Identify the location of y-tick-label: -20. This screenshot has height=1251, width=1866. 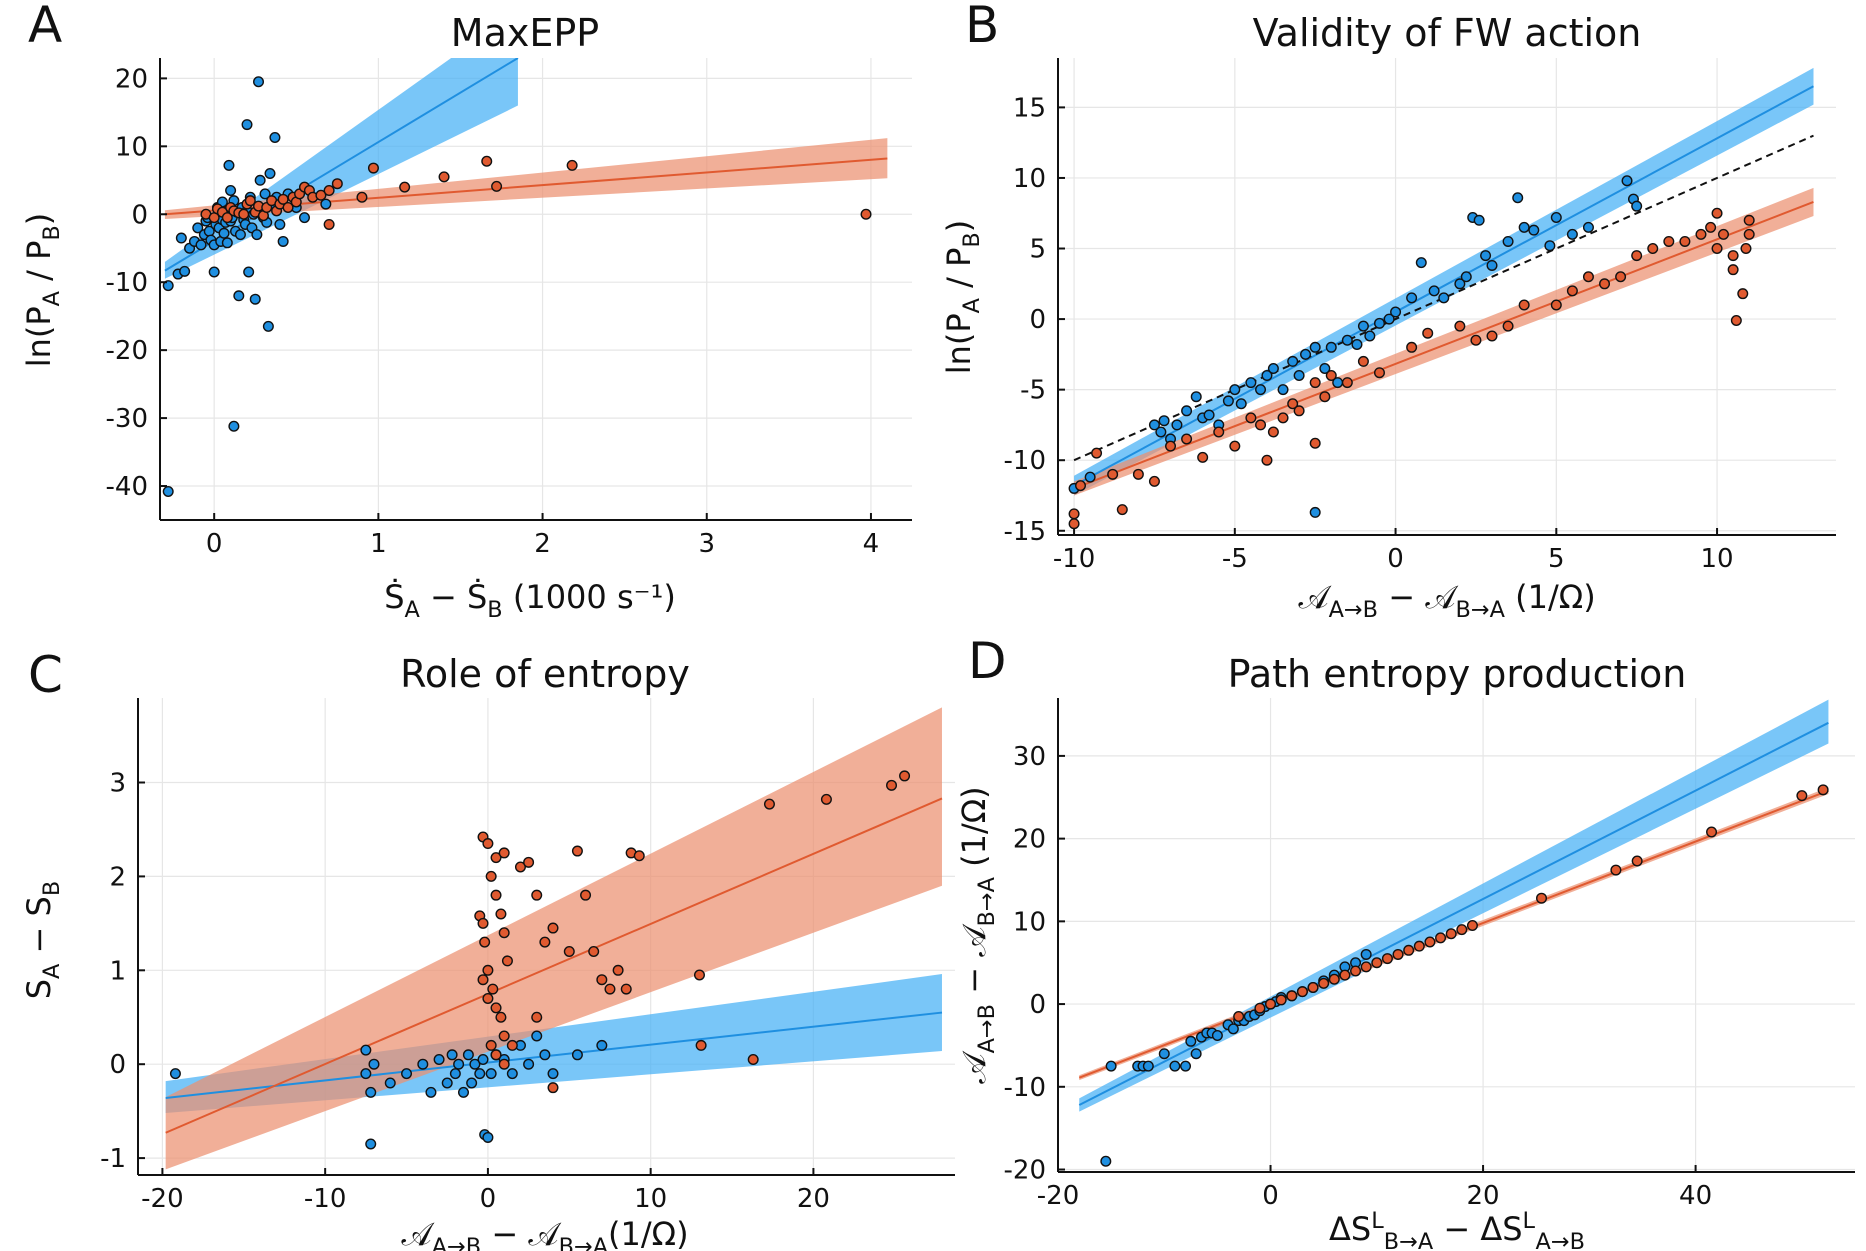
(1025, 1171).